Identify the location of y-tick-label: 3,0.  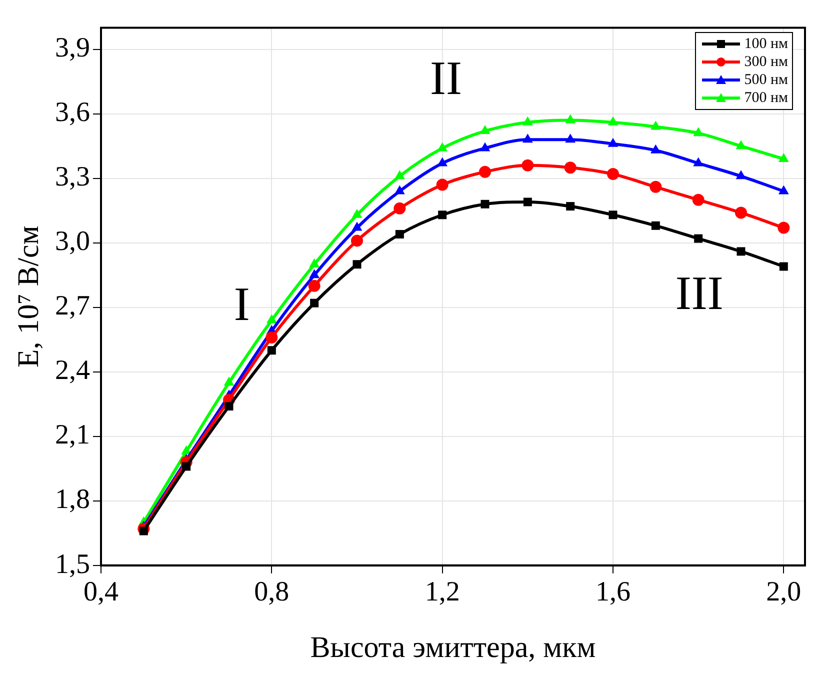
(72, 242).